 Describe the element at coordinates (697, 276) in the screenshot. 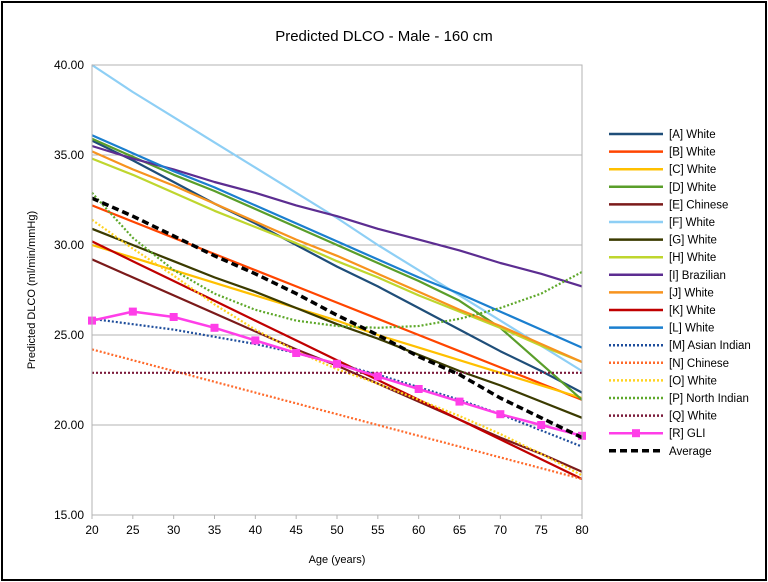

I see `legend-label: [I] Brazilian` at that location.